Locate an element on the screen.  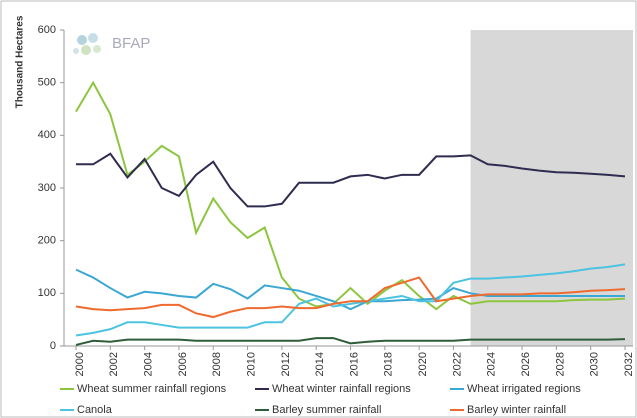
y-tick-label: 200 is located at coordinates (47, 241).